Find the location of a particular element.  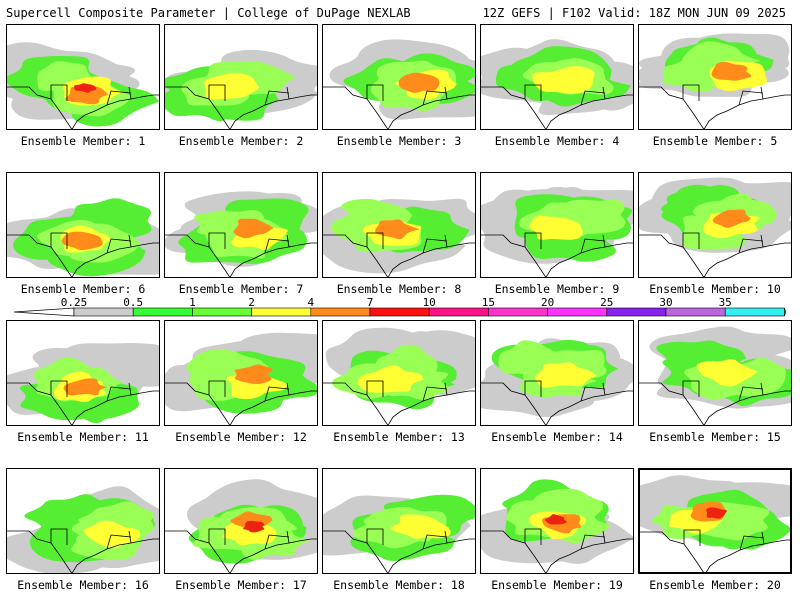

panel-label: Ensemble Member: 18 is located at coordinates (399, 585).